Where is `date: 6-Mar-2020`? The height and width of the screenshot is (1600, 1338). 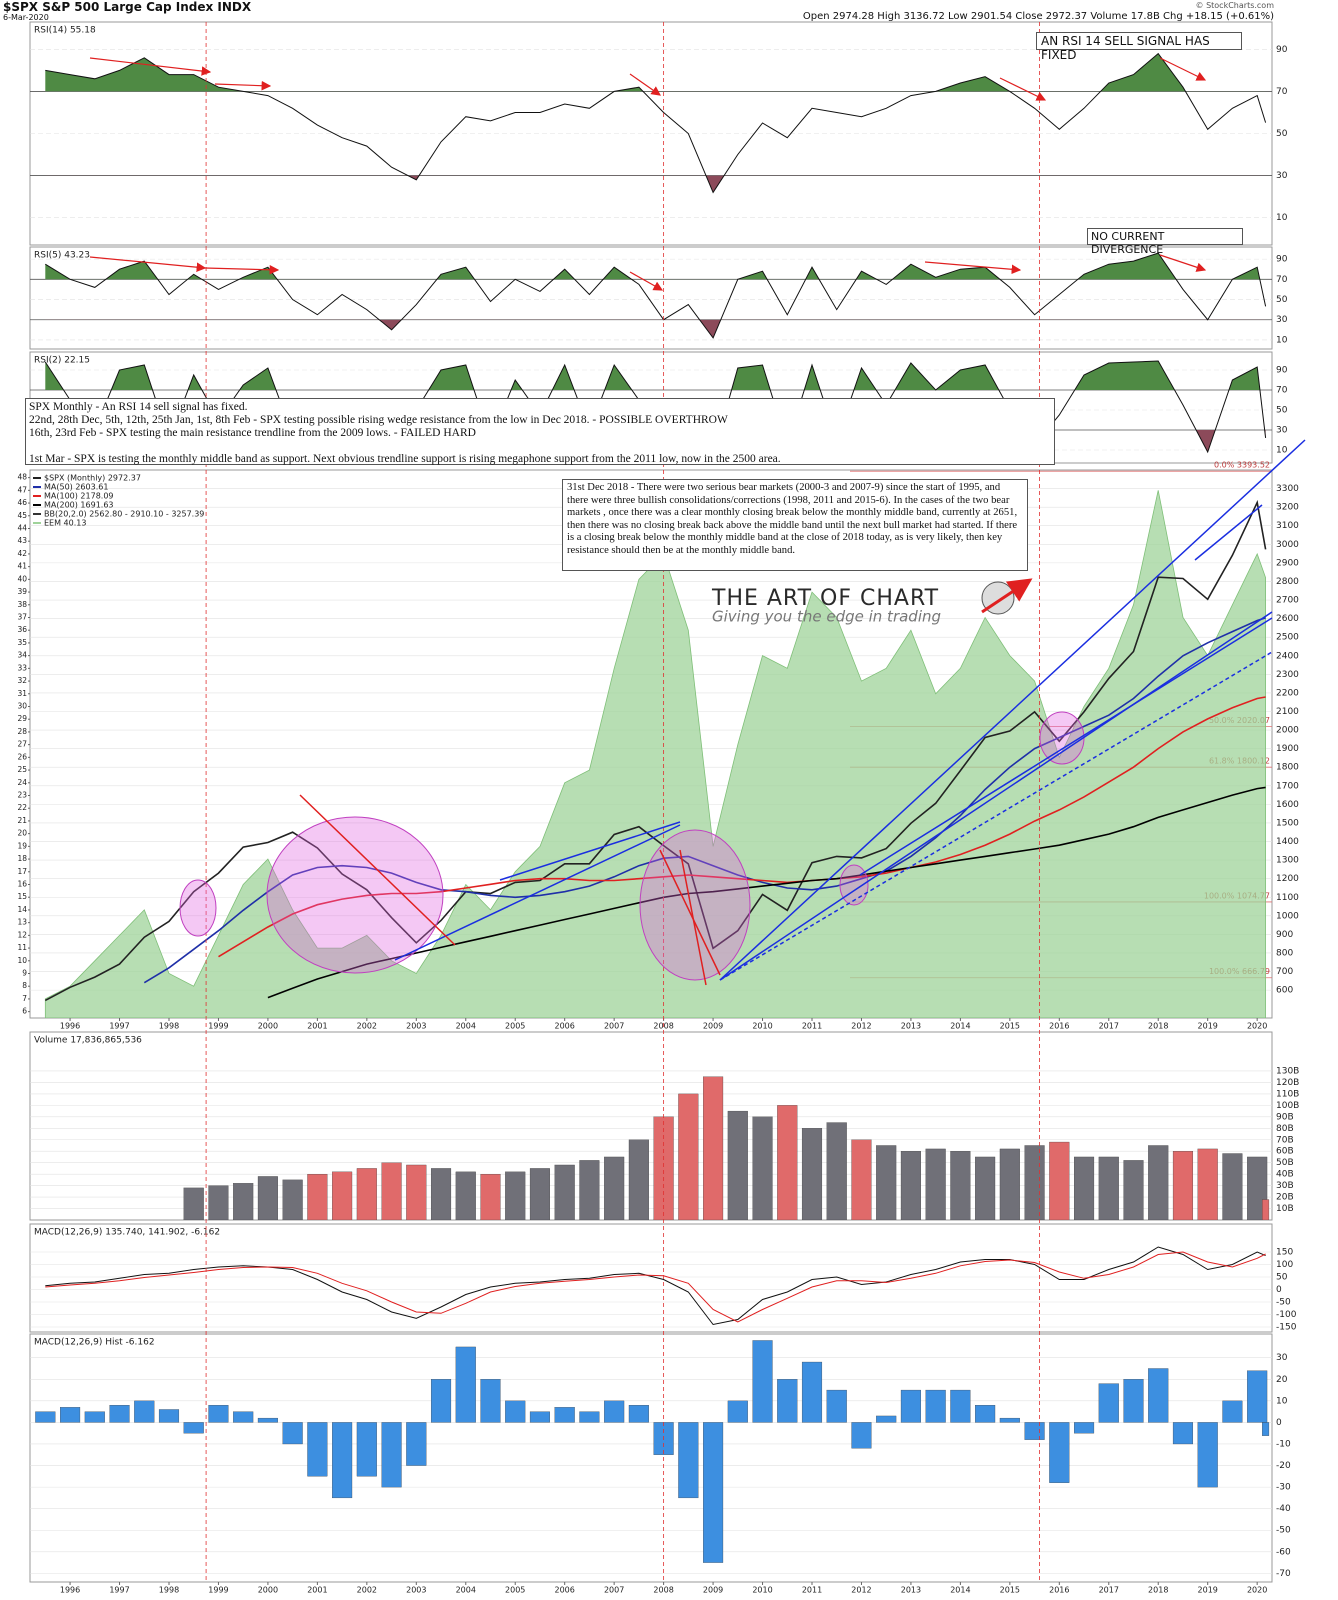 date: 6-Mar-2020 is located at coordinates (26, 17).